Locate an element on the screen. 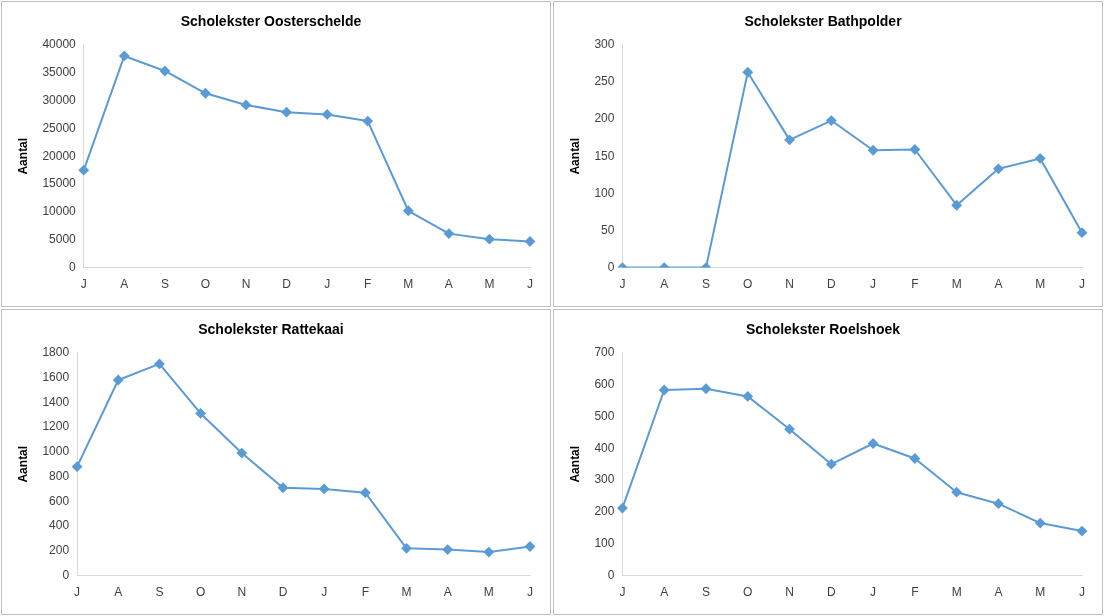  chart-title: Scholekster Bathpolder is located at coordinates (823, 21).